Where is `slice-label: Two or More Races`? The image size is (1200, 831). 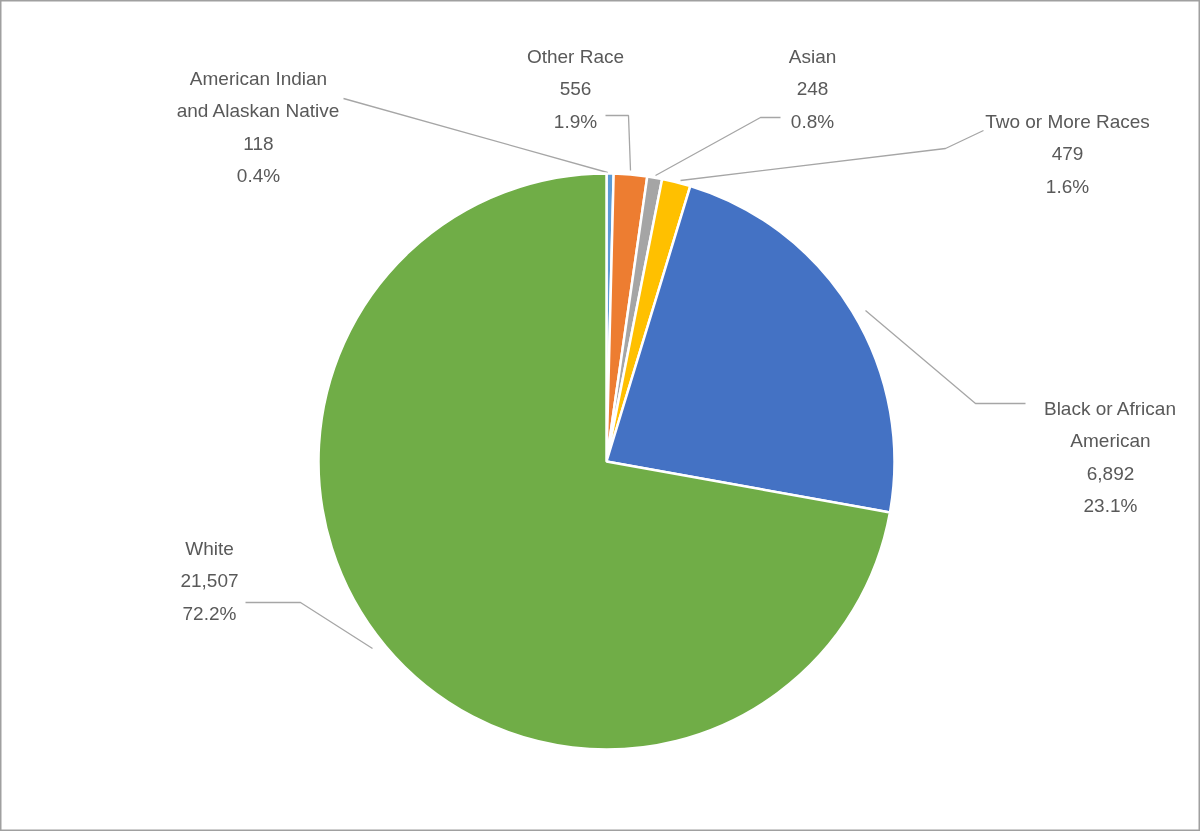
slice-label: Two or More Races is located at coordinates (1067, 121).